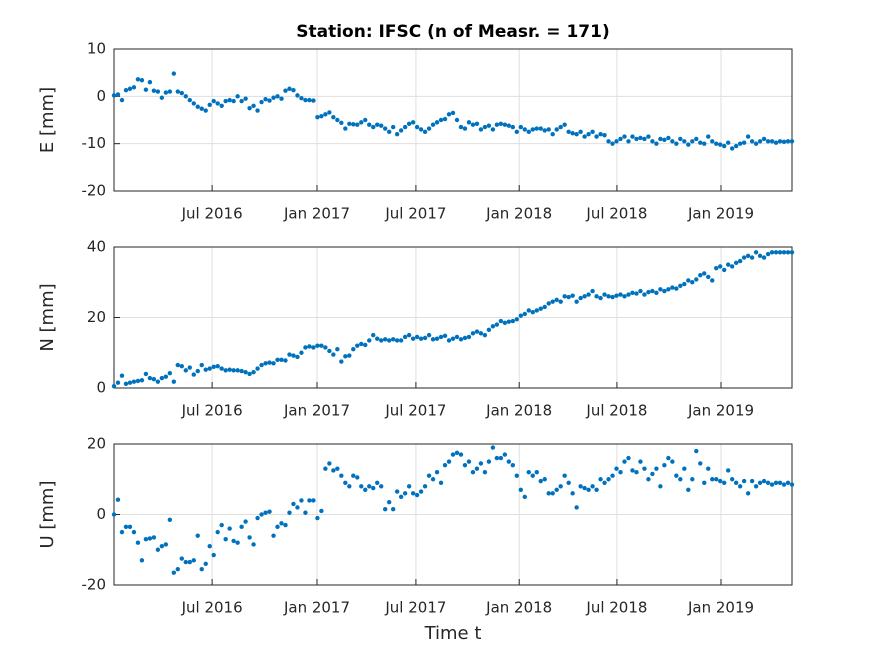 This screenshot has width=875, height=656. Describe the element at coordinates (101, 388) in the screenshot. I see `y-tick-label: 0` at that location.